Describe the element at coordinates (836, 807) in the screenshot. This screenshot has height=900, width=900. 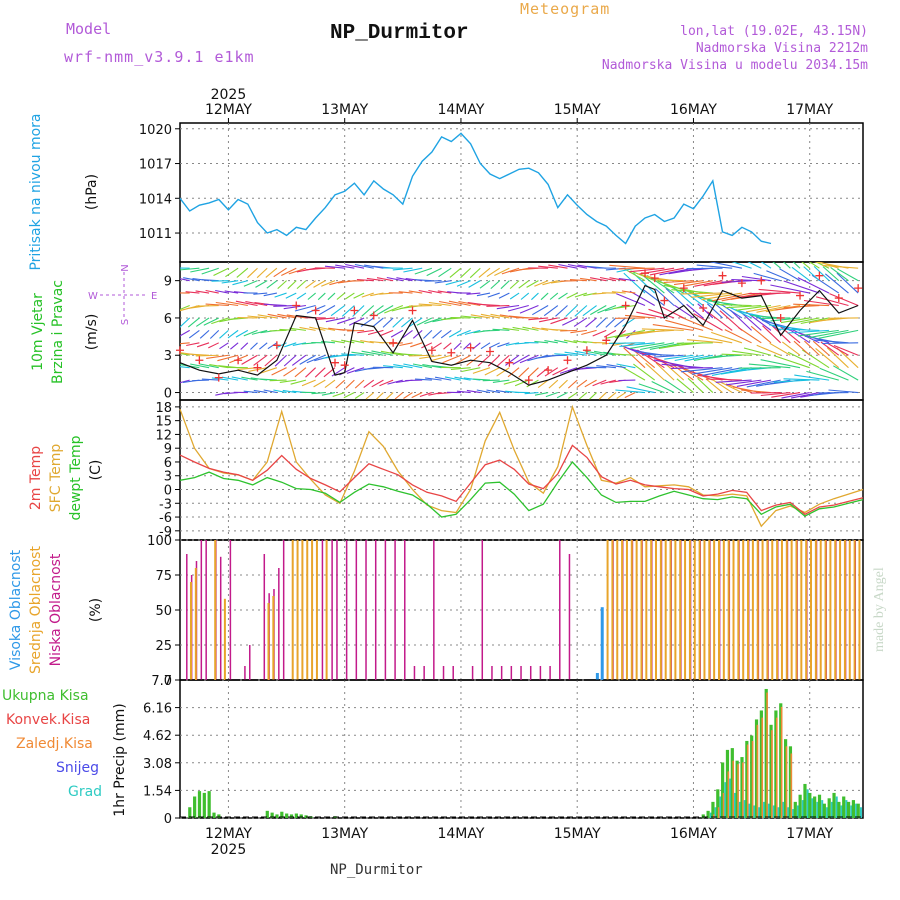
I see `graupel-bar` at that location.